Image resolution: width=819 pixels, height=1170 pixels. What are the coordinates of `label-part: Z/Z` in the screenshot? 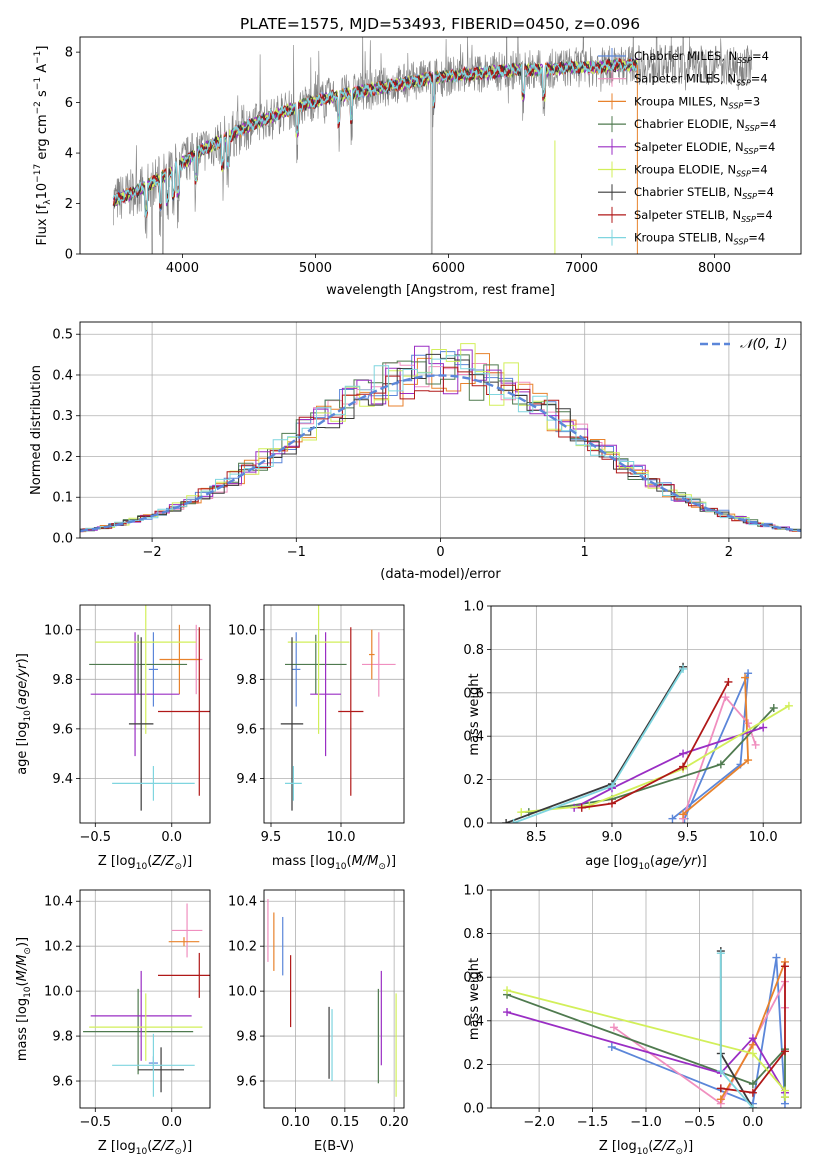 It's located at (163, 1146).